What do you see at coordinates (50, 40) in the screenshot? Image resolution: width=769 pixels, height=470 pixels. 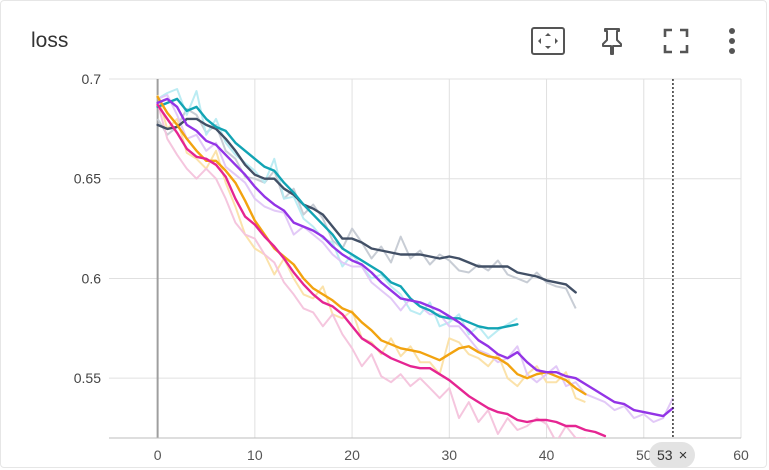 I see `chart-title: loss` at bounding box center [50, 40].